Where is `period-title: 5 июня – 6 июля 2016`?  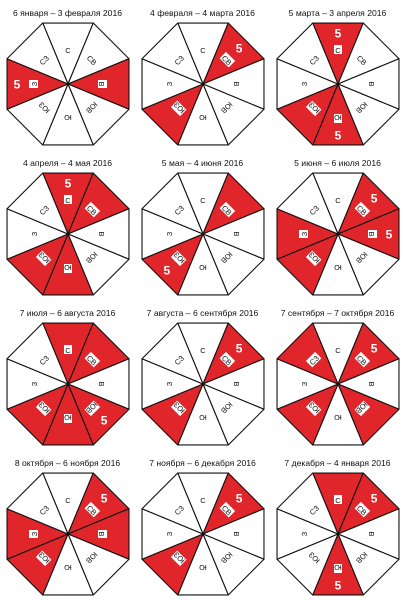
period-title: 5 июня – 6 июля 2016 is located at coordinates (337, 163).